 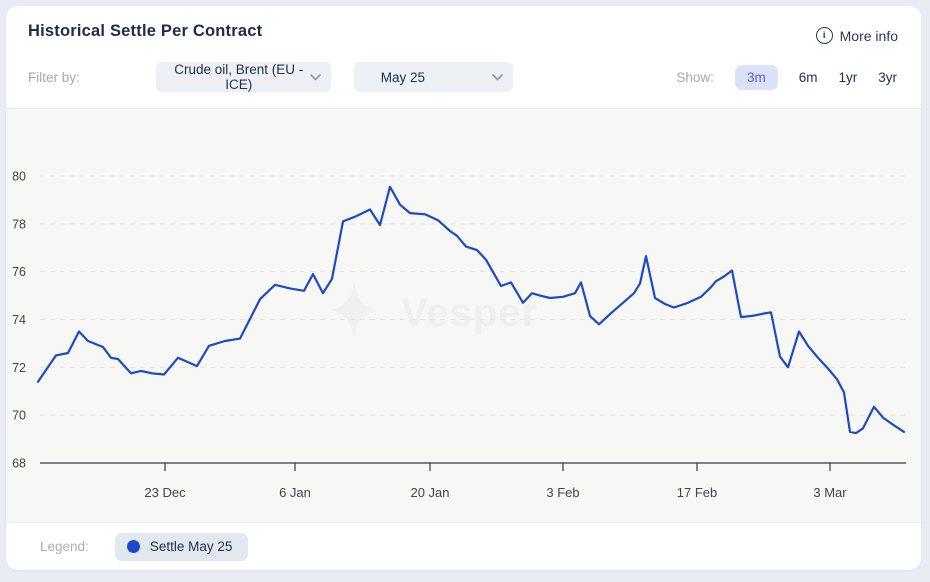 I want to click on x-axis-label: 6 Jan, so click(x=295, y=492).